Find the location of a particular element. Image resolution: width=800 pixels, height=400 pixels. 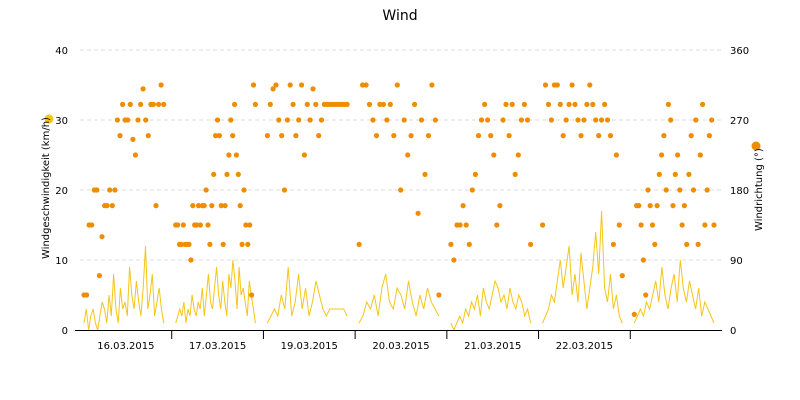

left-tick-label: 40 is located at coordinates (61, 51).